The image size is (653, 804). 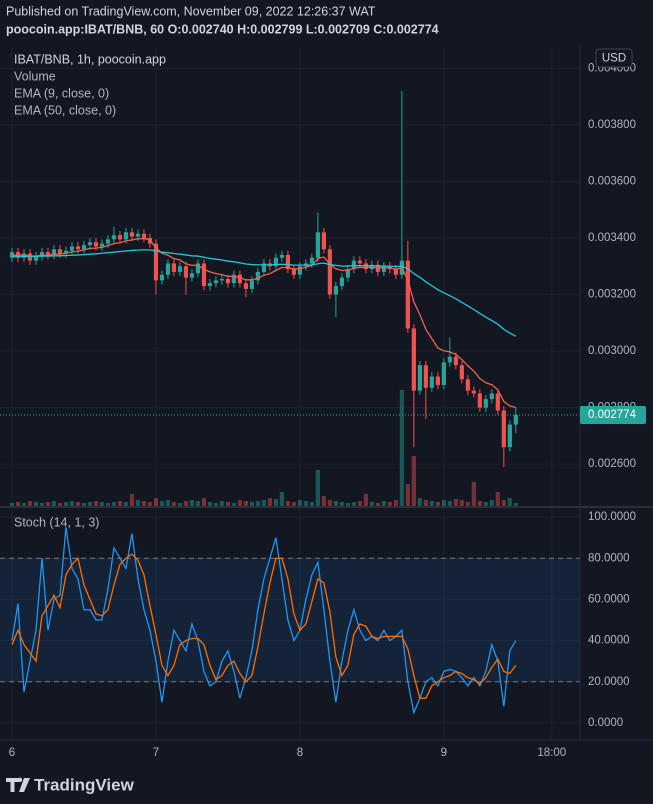 I want to click on currency-badge, so click(x=614, y=58).